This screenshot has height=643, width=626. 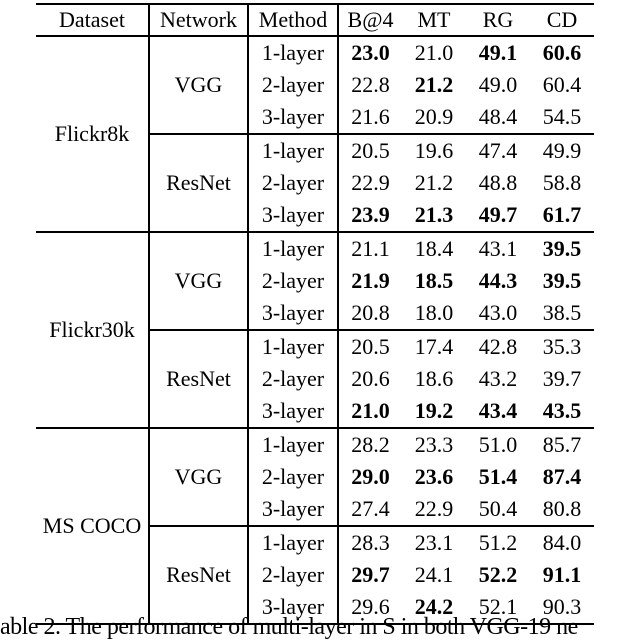 What do you see at coordinates (498, 378) in the screenshot?
I see `metric-value: 43.2` at bounding box center [498, 378].